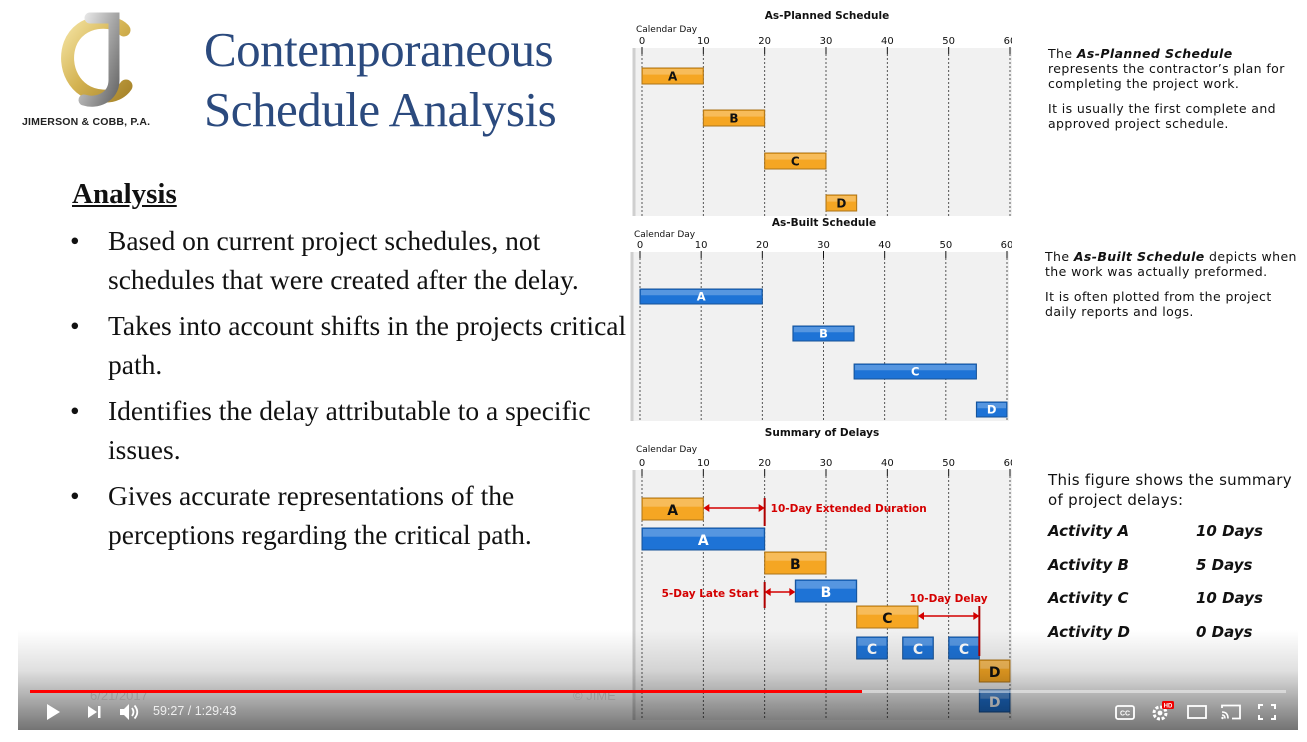  I want to click on slide-title: Contemporaneous Schedule Analysis, so click(380, 80).